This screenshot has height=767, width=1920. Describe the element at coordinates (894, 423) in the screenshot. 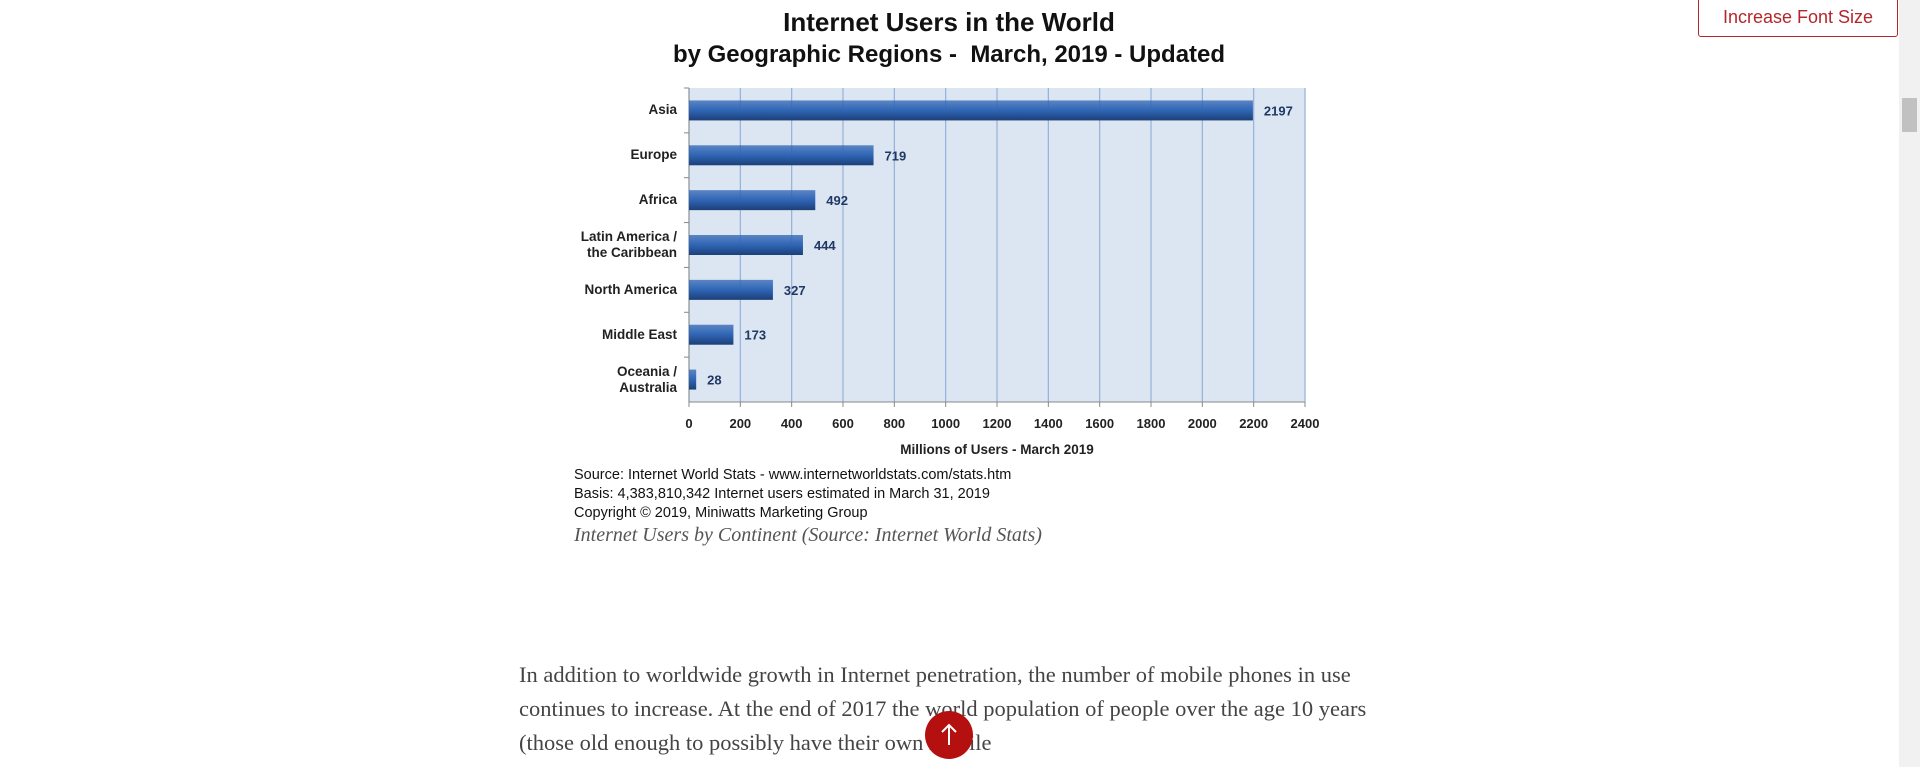

I see `x-tick-label: 800` at that location.